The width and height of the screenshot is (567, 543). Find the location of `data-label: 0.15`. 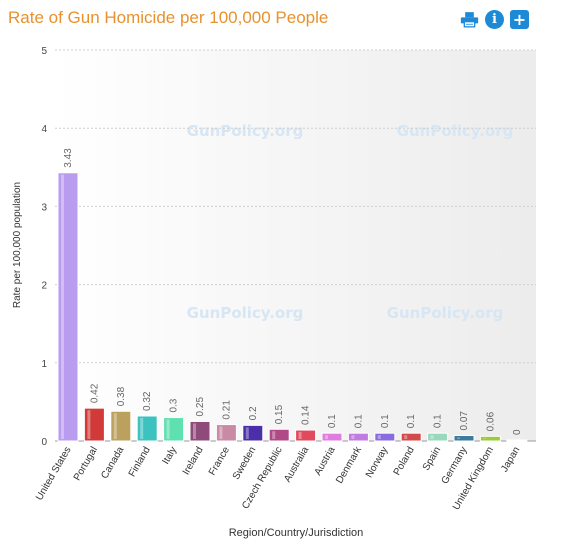

data-label: 0.15 is located at coordinates (279, 414).